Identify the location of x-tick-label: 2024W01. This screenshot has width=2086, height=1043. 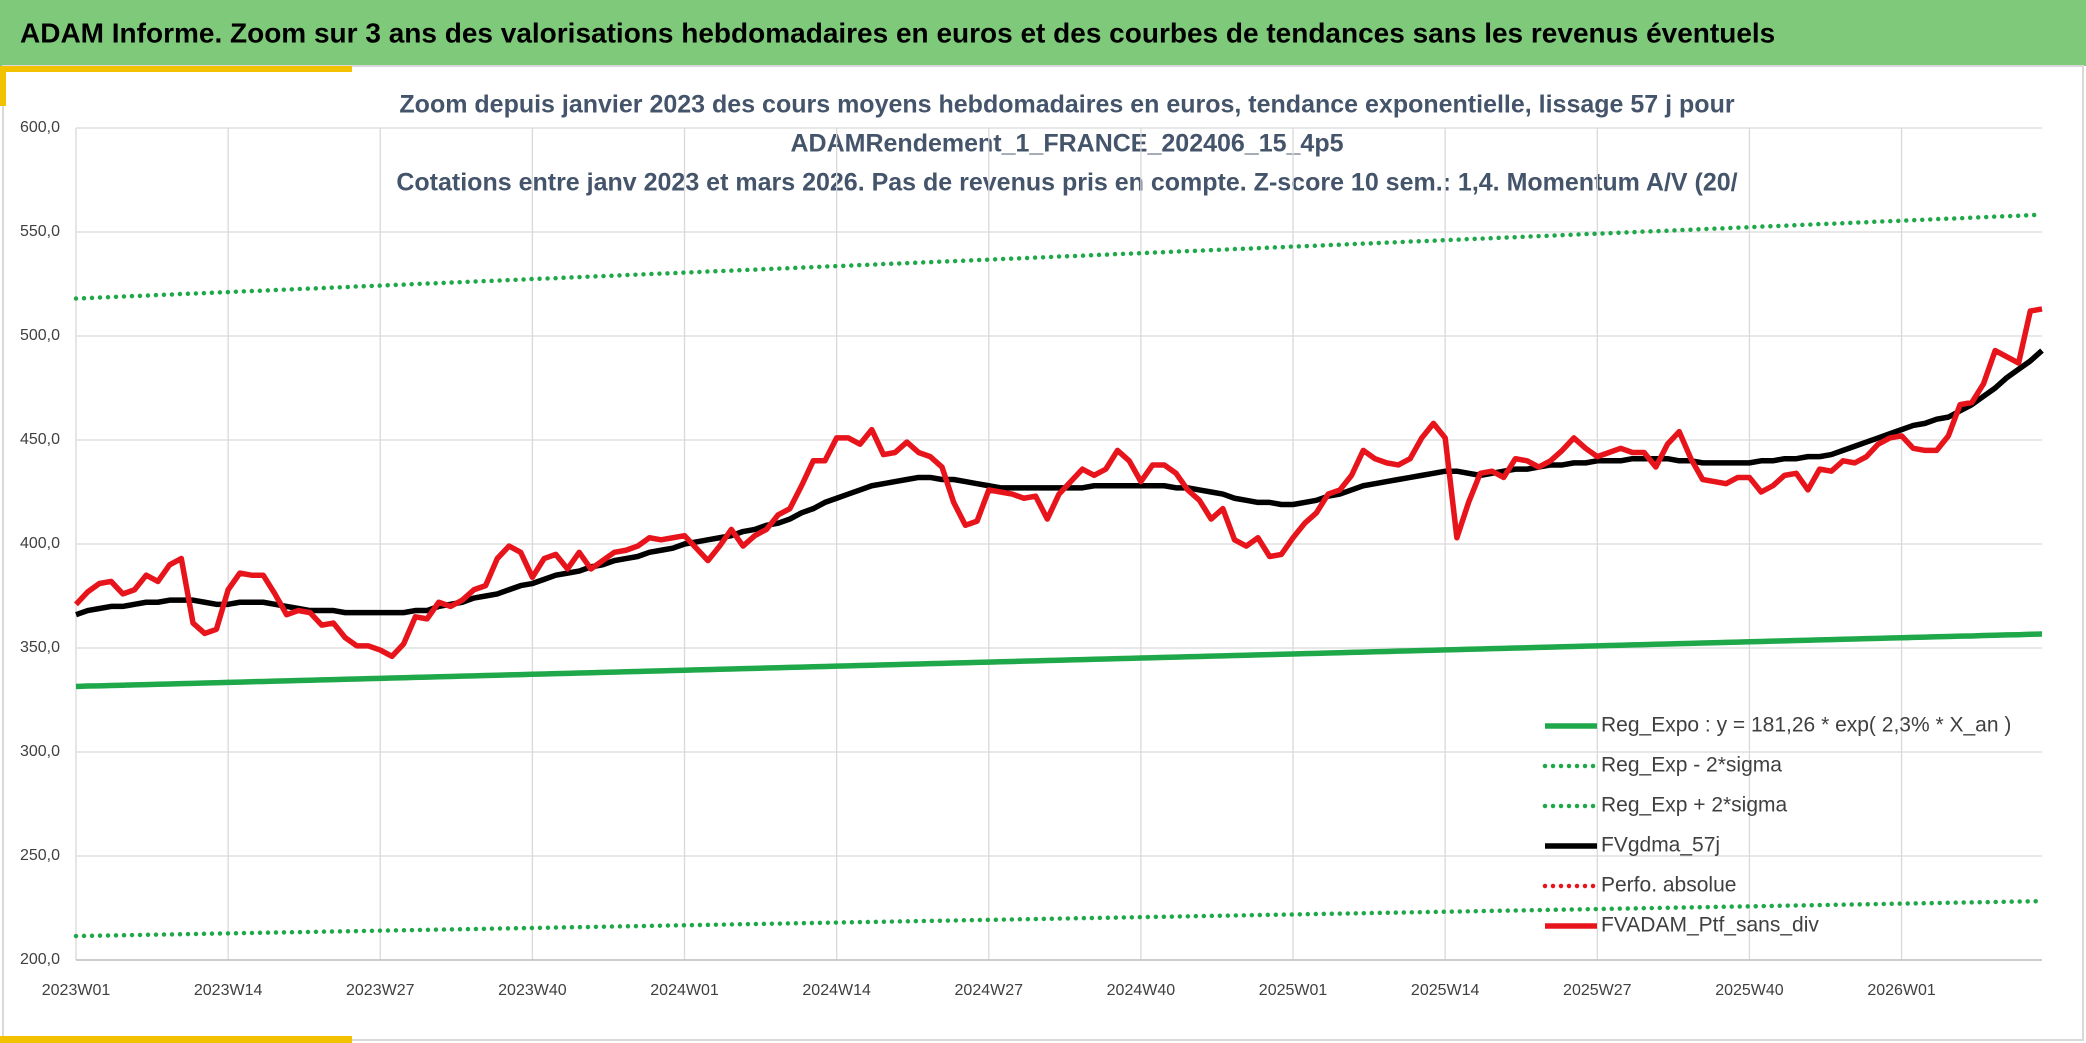
(684, 990).